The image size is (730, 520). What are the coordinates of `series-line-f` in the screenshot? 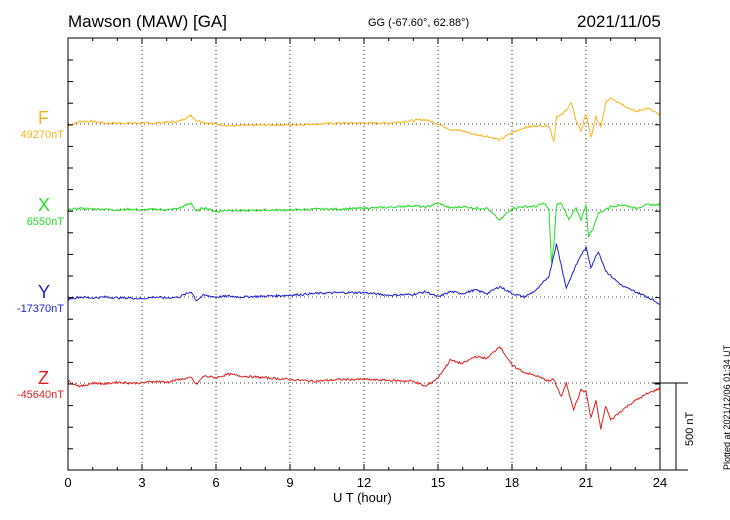 It's located at (364, 119).